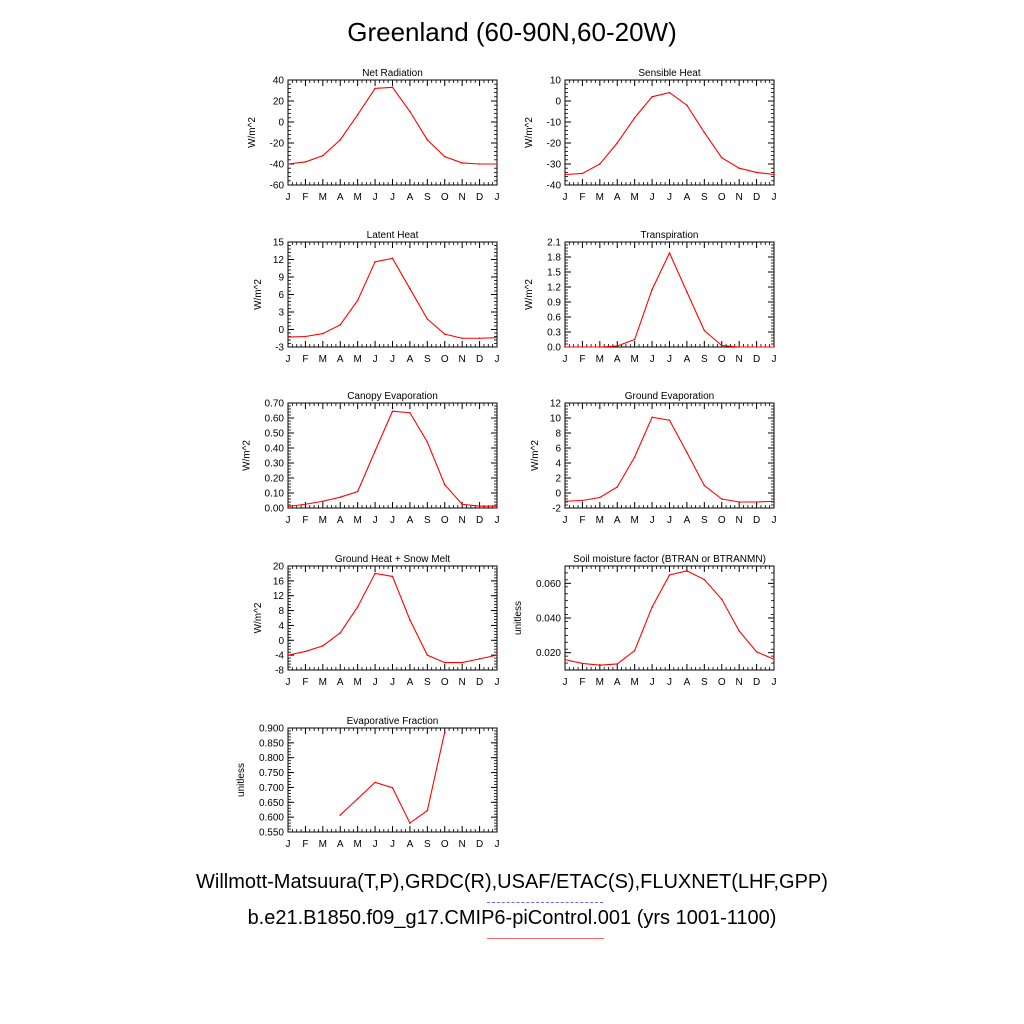 This screenshot has width=1024, height=1024. Describe the element at coordinates (554, 243) in the screenshot. I see `y-tick-label: 2.1` at that location.